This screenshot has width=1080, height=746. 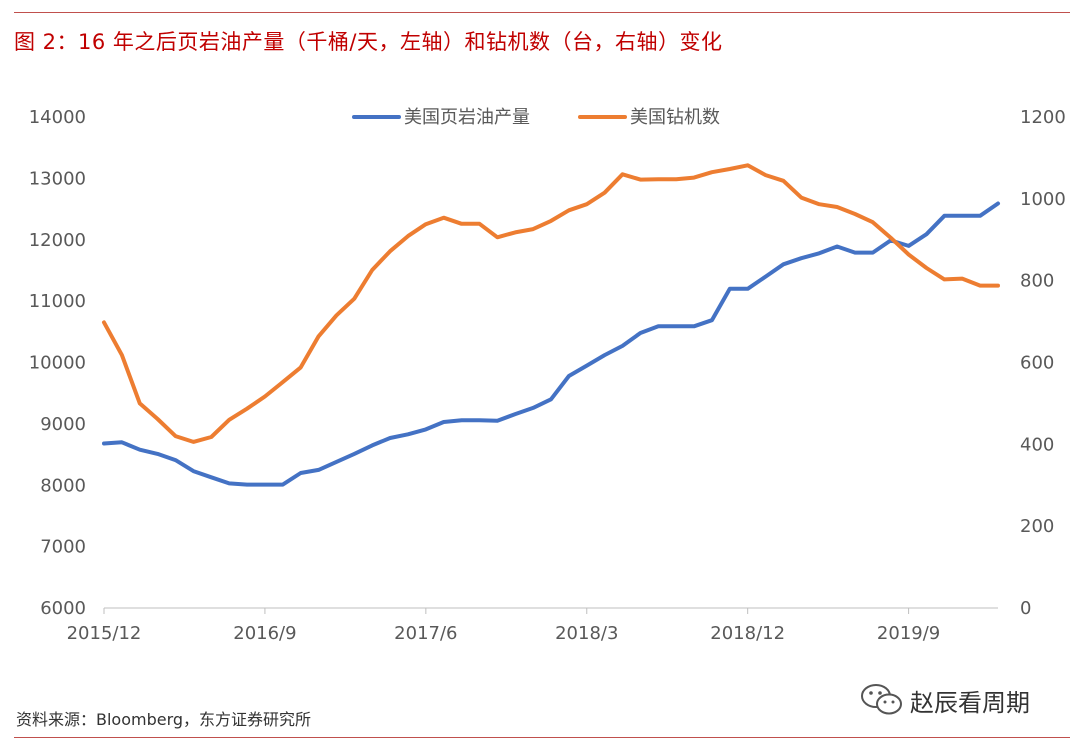 I want to click on top-rule, so click(x=542, y=12).